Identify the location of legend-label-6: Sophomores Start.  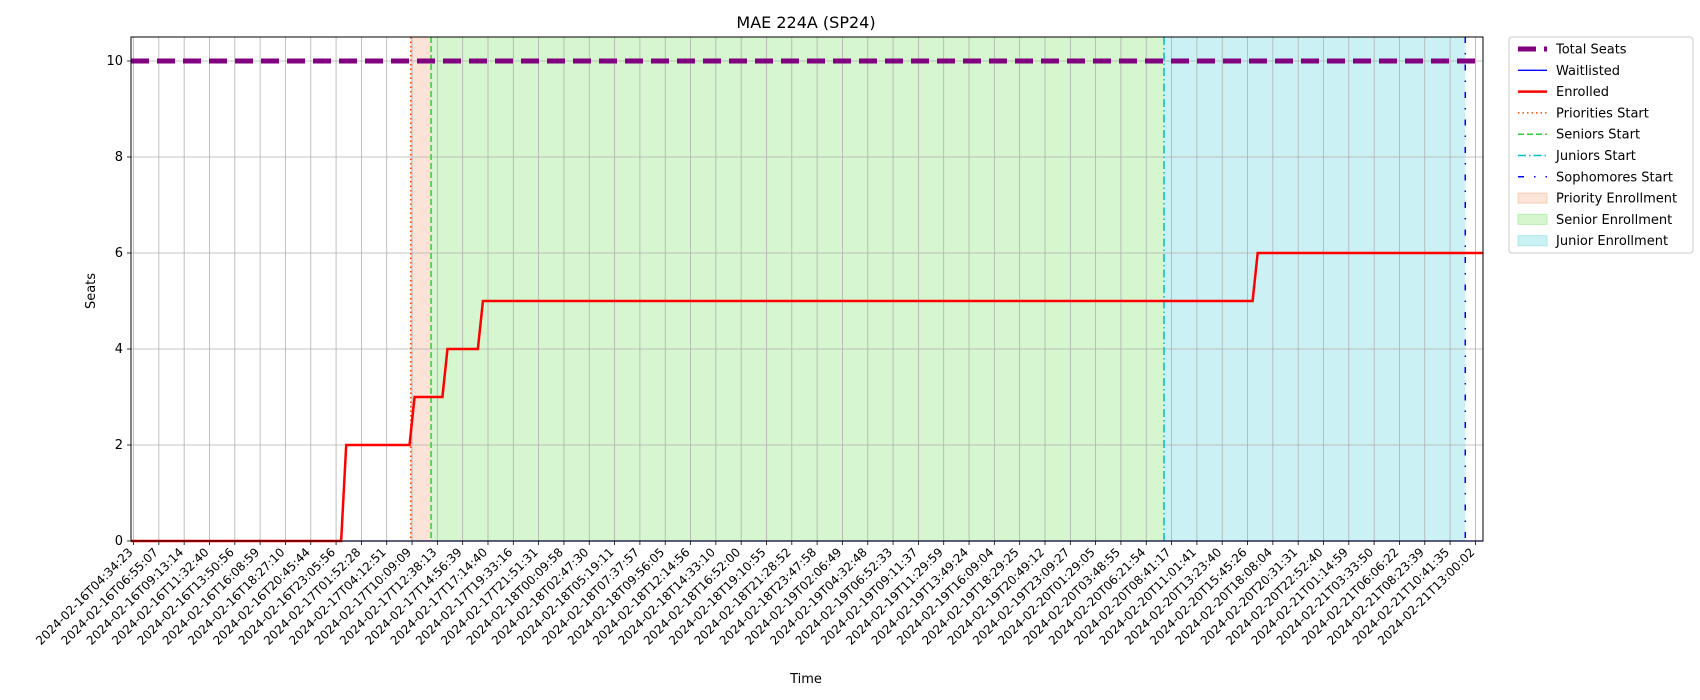
(1614, 177).